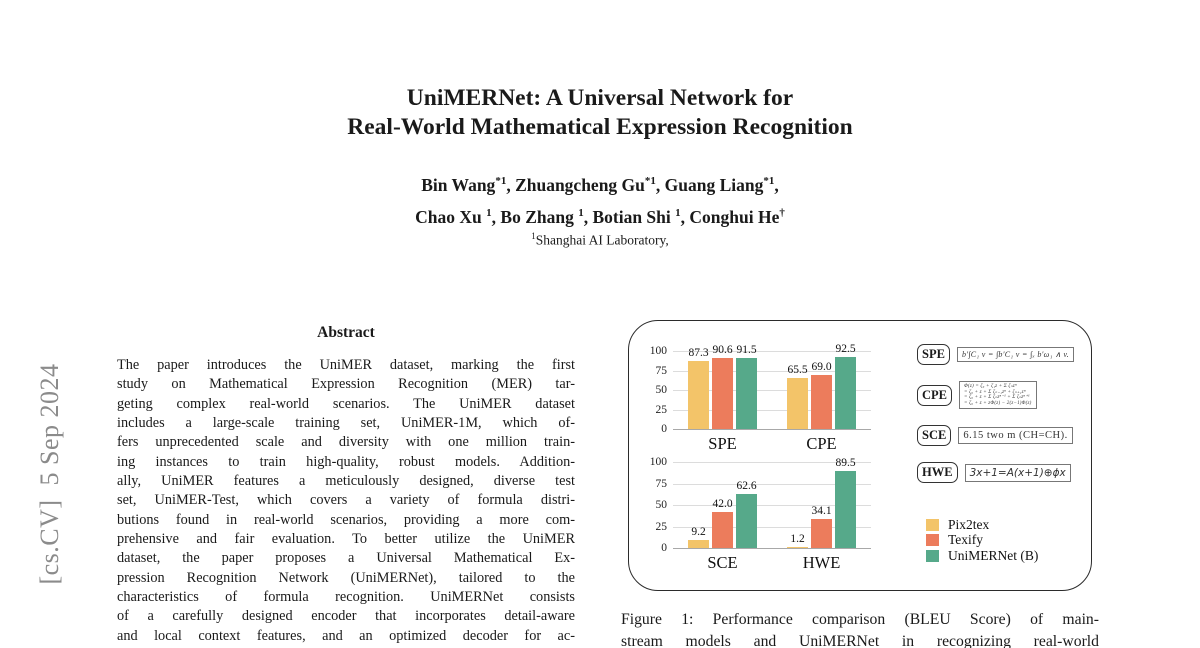 Image resolution: width=1200 pixels, height=648 pixels. I want to click on bar-texify: 42.0, so click(722, 523).